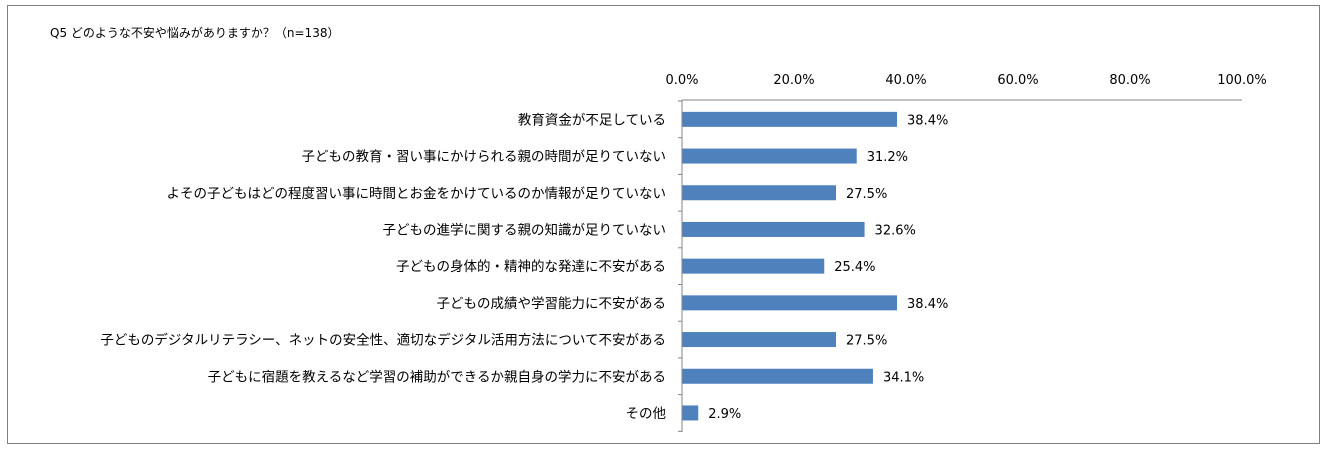 The width and height of the screenshot is (1328, 451). I want to click on category-label: 子どもの進学に関する親の知識が足りていない, so click(525, 229).